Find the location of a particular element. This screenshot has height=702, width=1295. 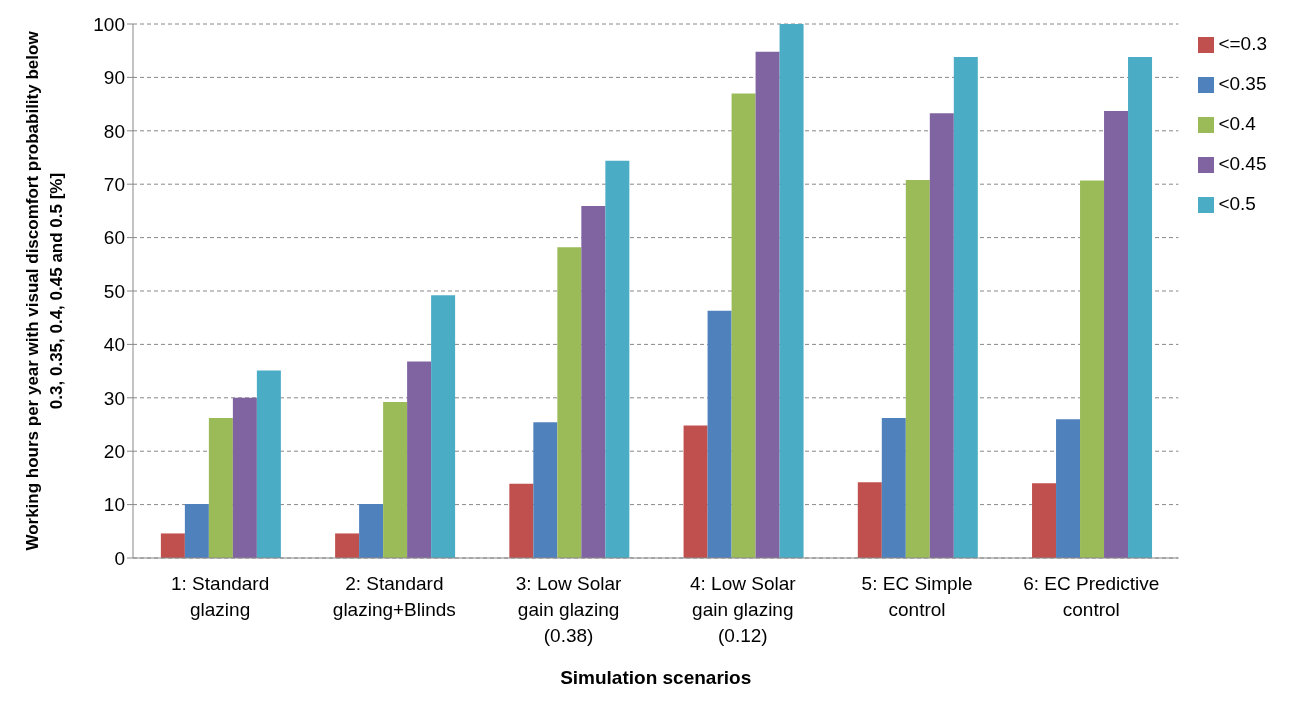

y-tick-label: 60 is located at coordinates (114, 238).